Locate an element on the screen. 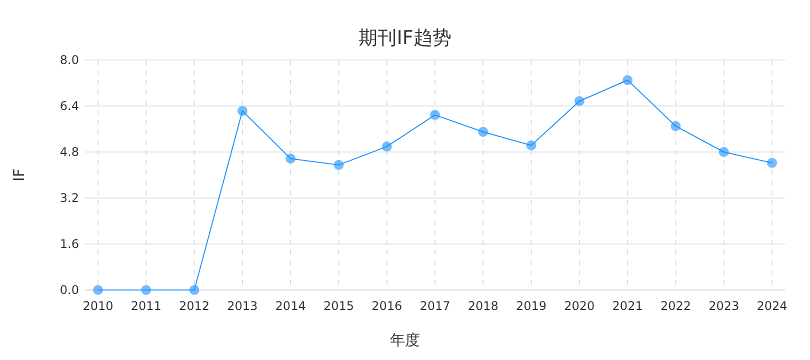 Image resolution: width=810 pixels, height=360 pixels. y-axis-title: IF is located at coordinates (19, 175).